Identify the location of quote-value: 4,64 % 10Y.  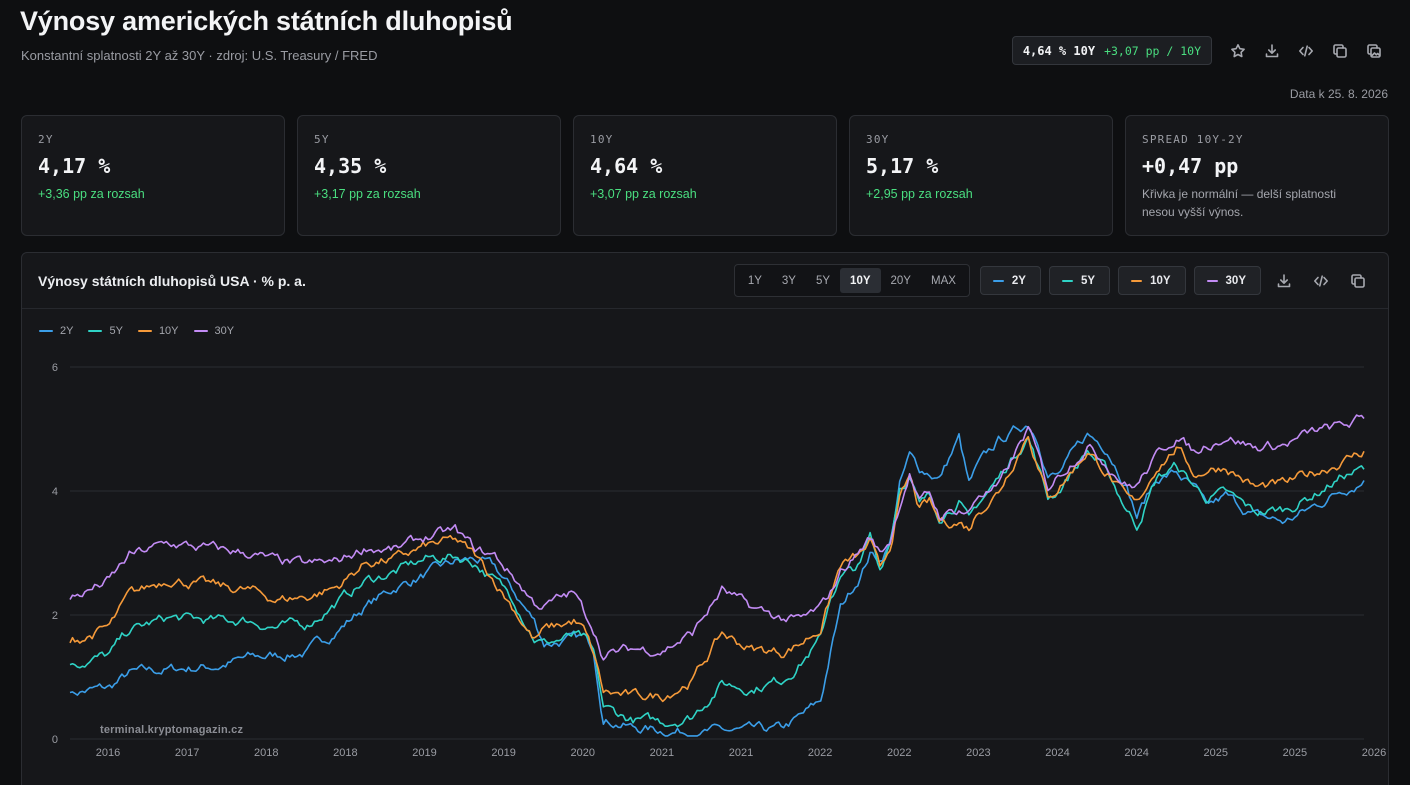
(1059, 50).